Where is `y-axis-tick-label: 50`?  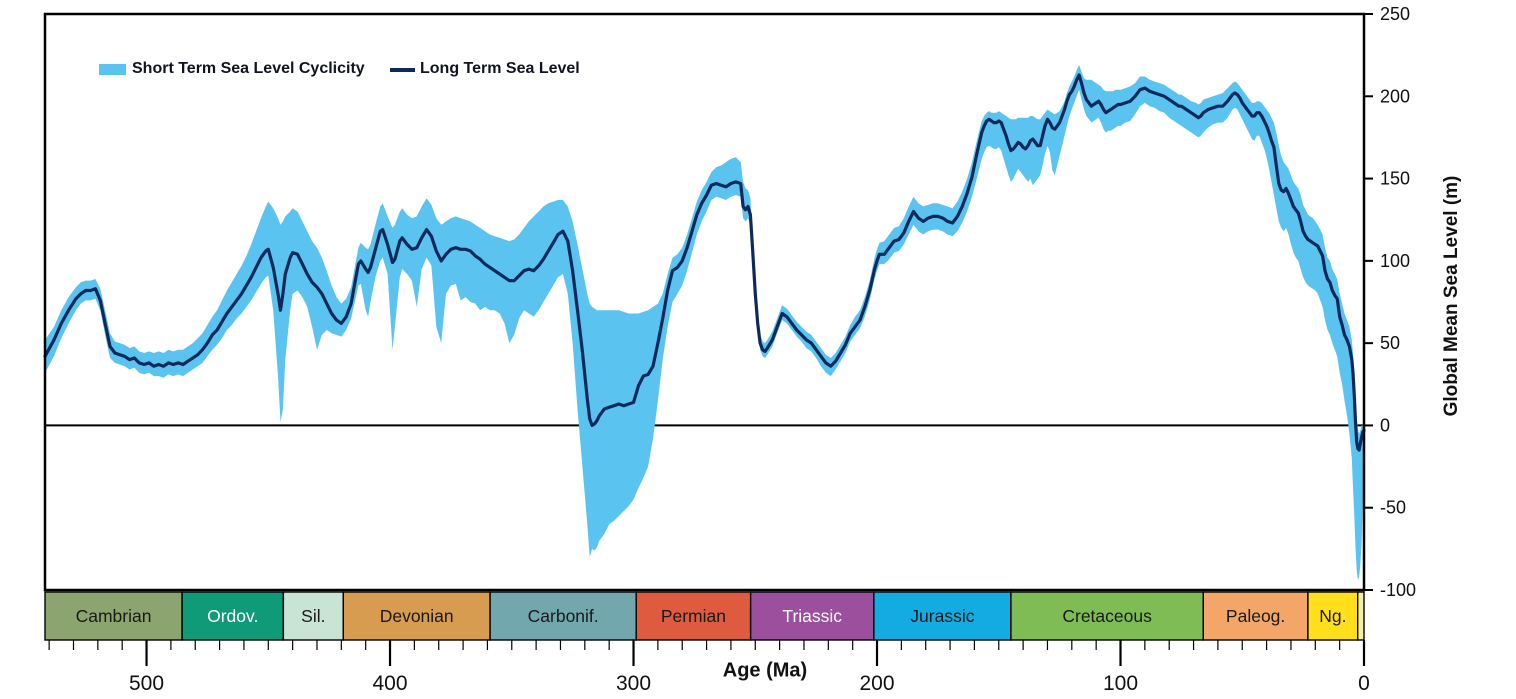 y-axis-tick-label: 50 is located at coordinates (1390, 343).